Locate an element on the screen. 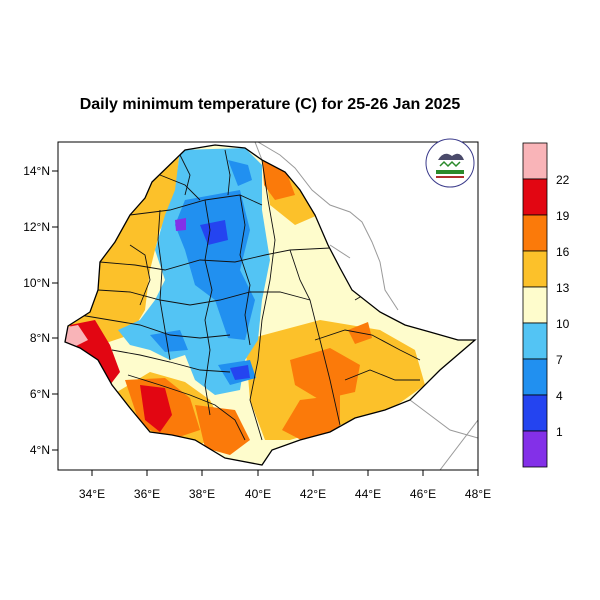  lon-tick-label: 34°E is located at coordinates (92, 494).